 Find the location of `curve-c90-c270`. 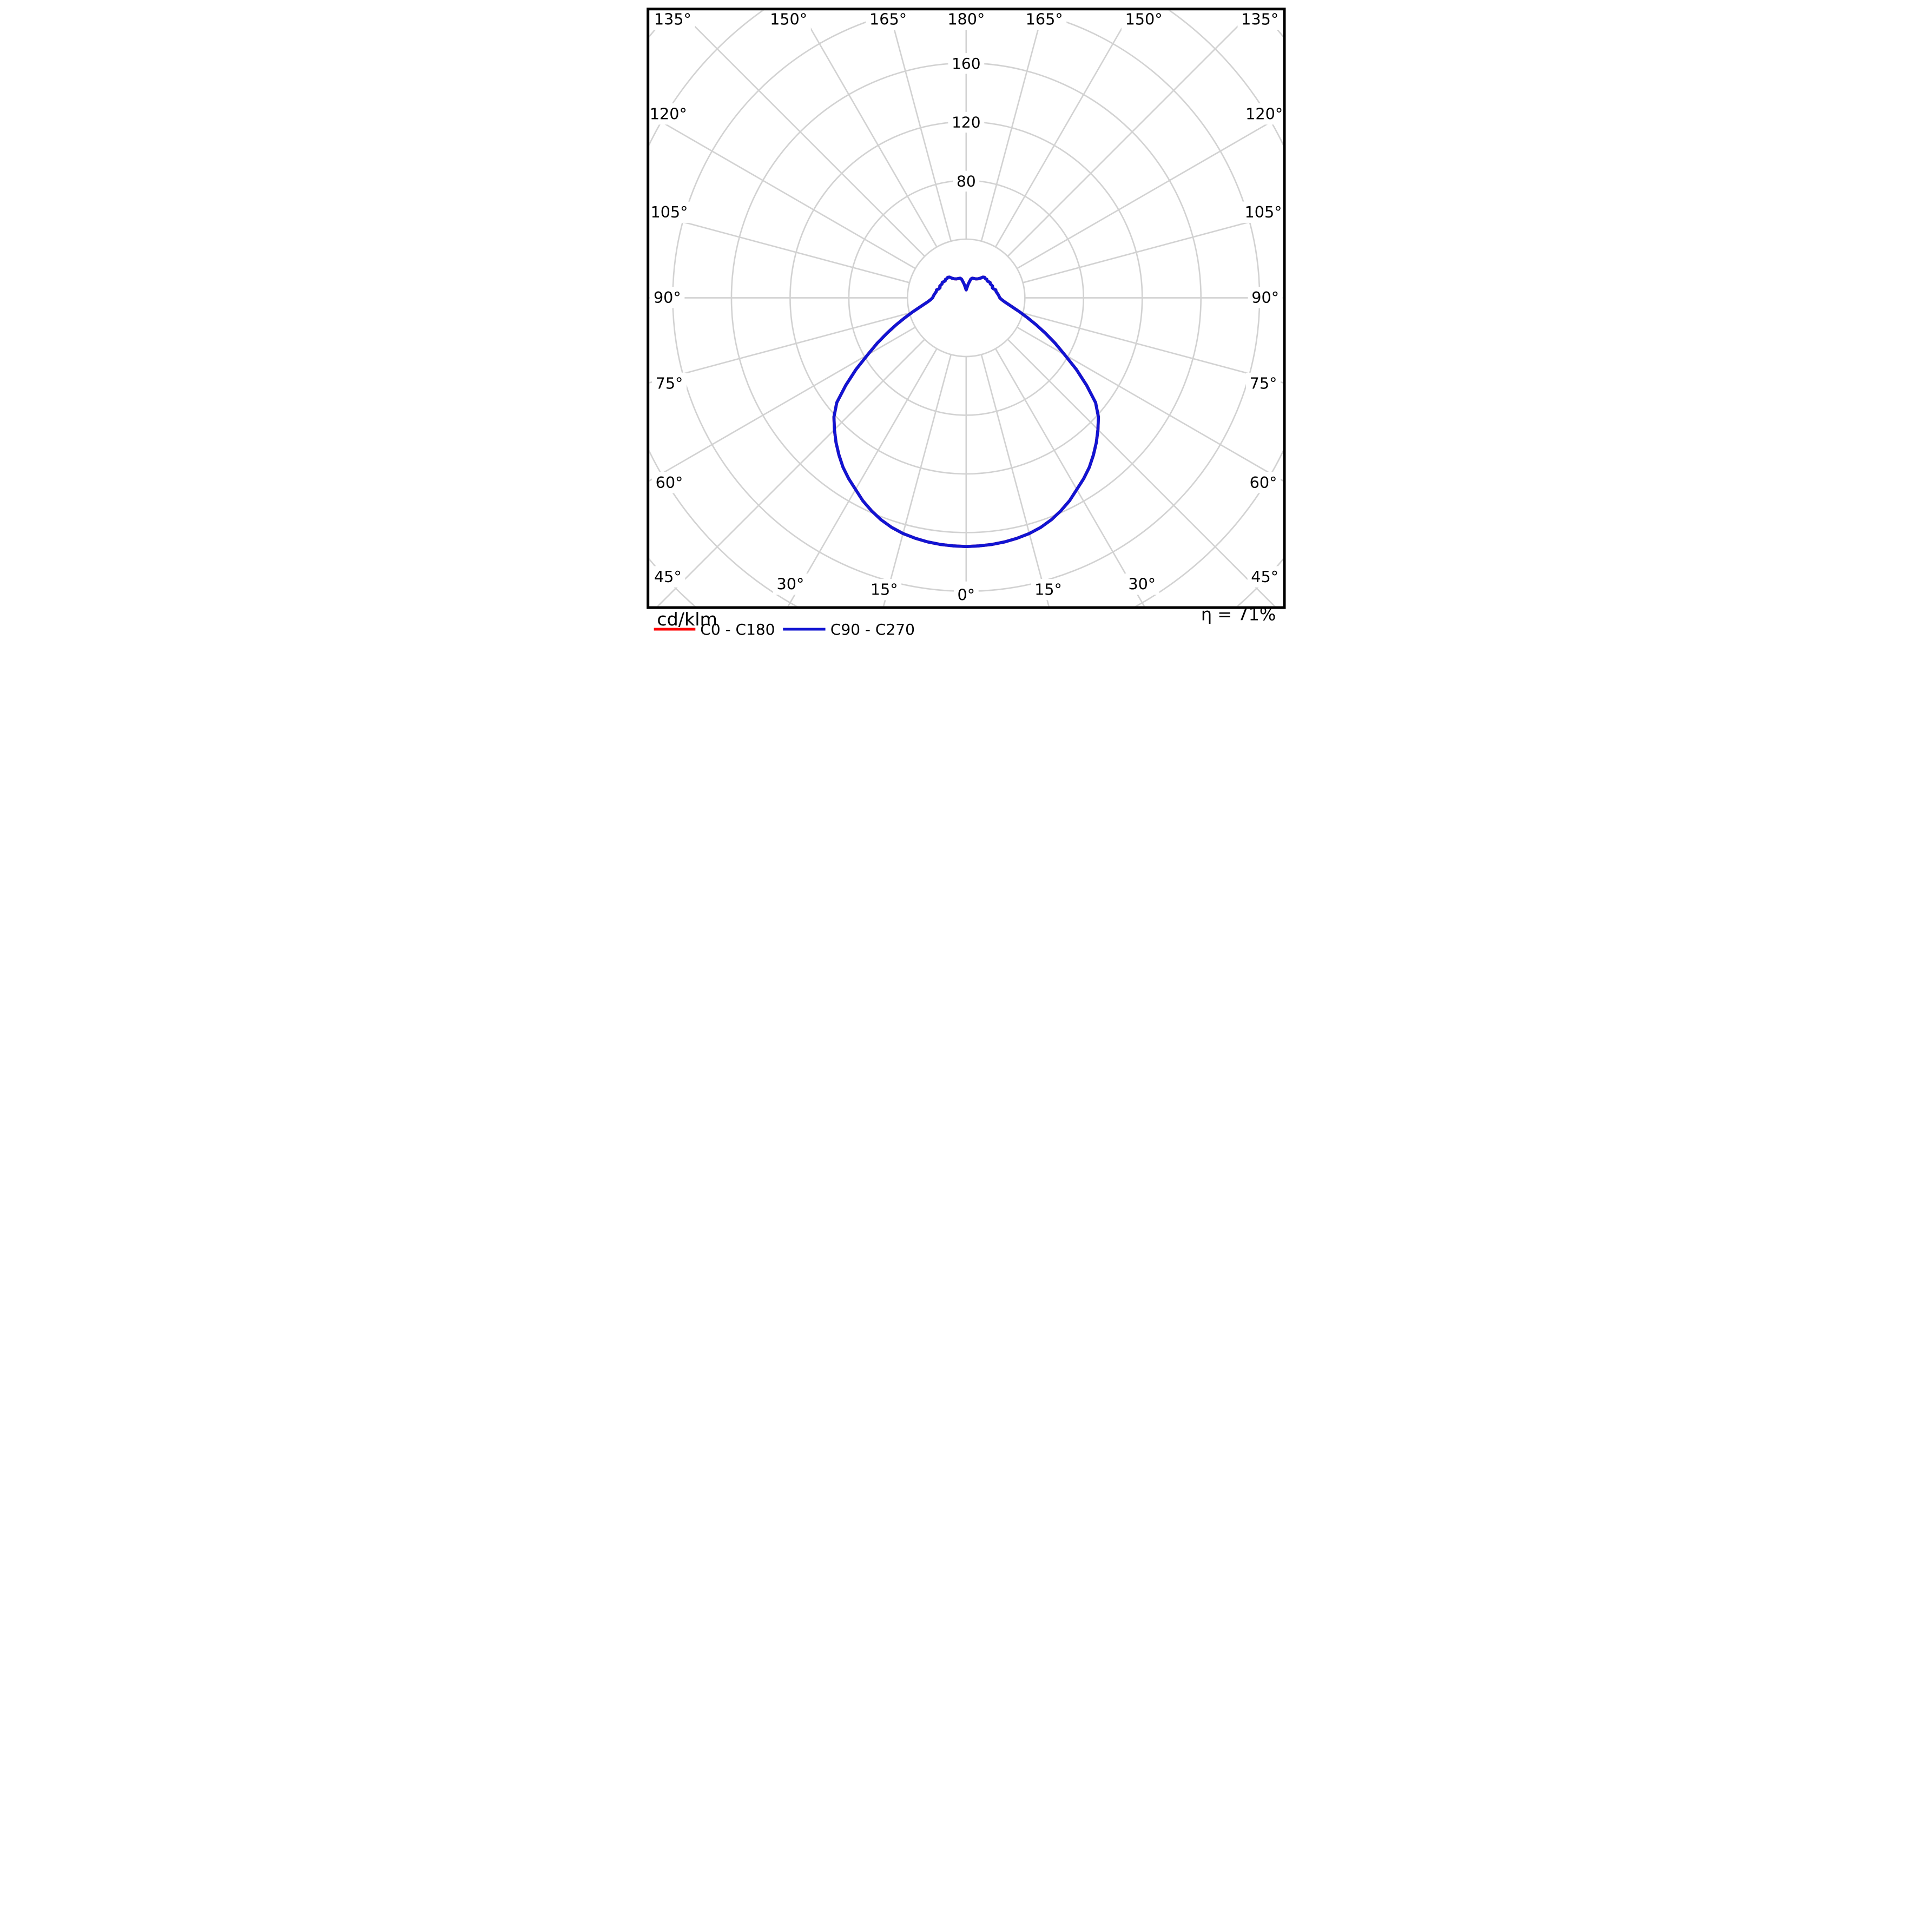

curve-c90-c270 is located at coordinates (966, 411).